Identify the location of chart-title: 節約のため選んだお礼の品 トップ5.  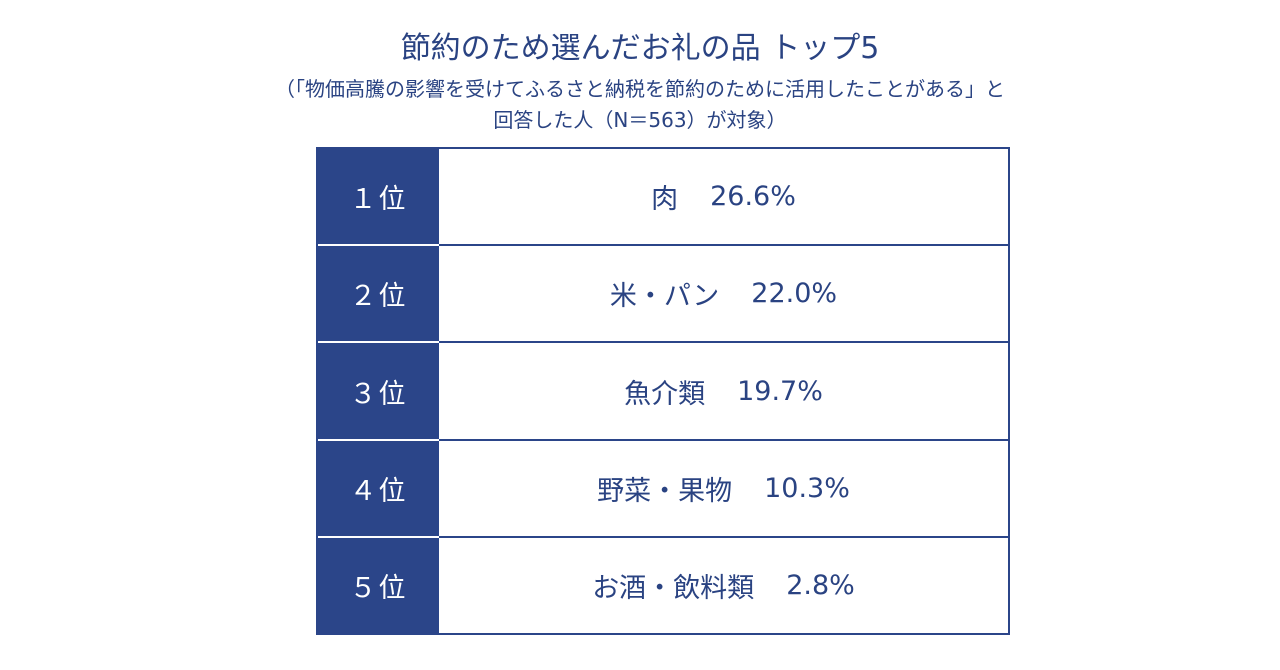
(640, 48).